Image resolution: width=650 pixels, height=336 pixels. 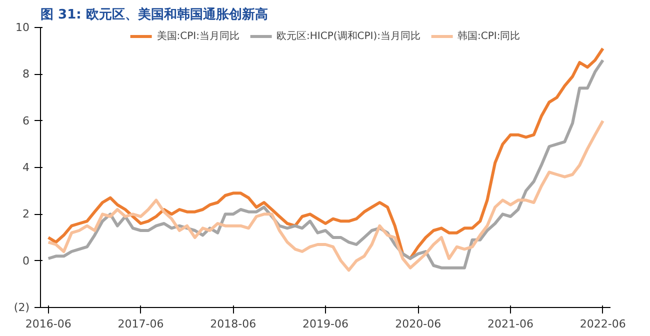 What do you see at coordinates (603, 324) in the screenshot?
I see `x-tick-label: 2022-06` at bounding box center [603, 324].